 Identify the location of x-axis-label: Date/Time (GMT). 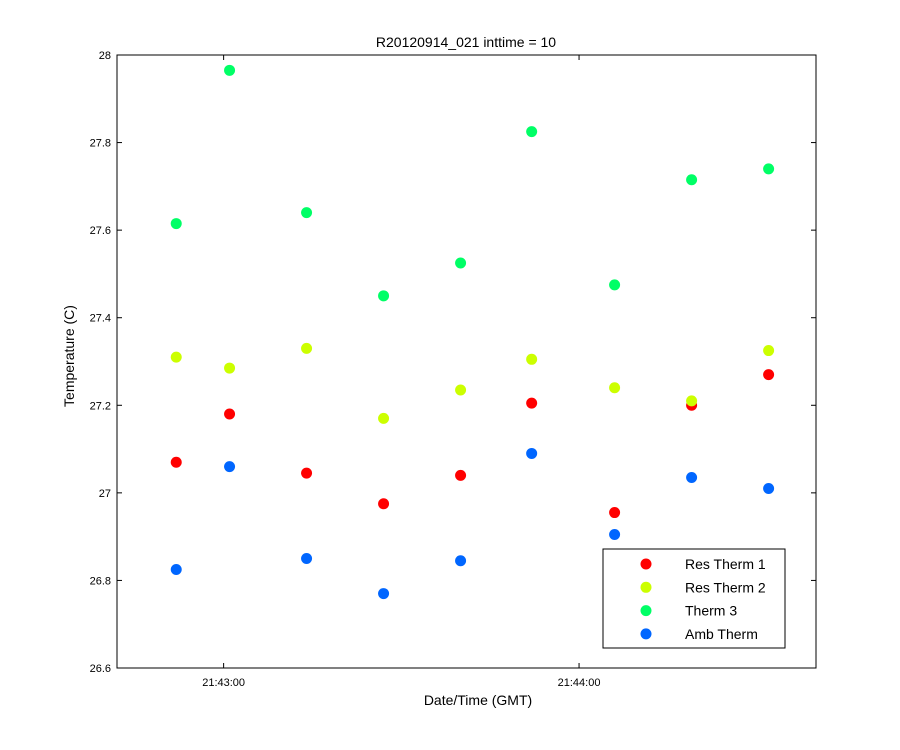
(478, 700).